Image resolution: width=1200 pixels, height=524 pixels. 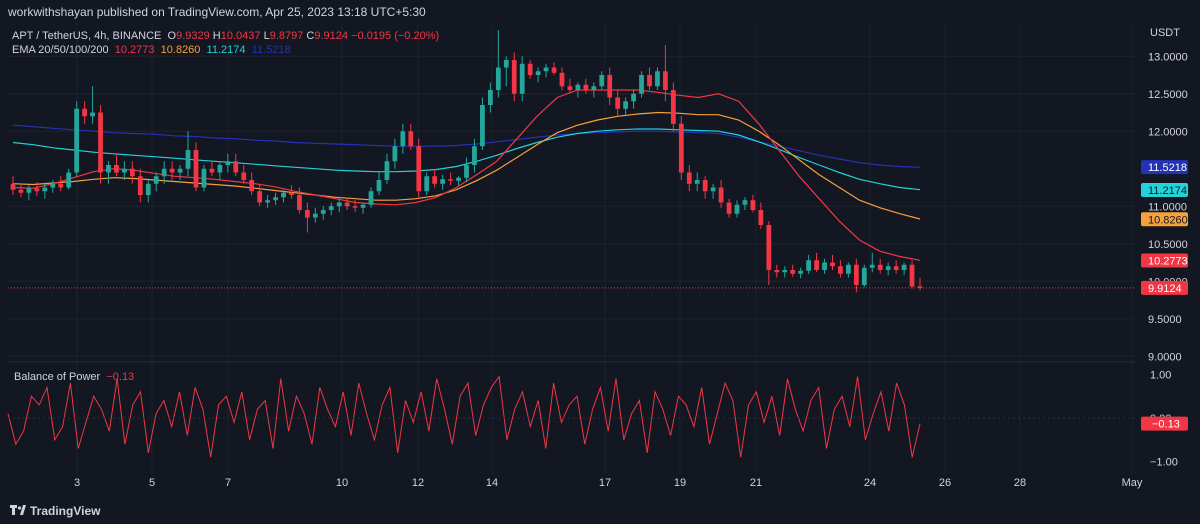 I want to click on o-value: 9.9329, so click(x=193, y=36).